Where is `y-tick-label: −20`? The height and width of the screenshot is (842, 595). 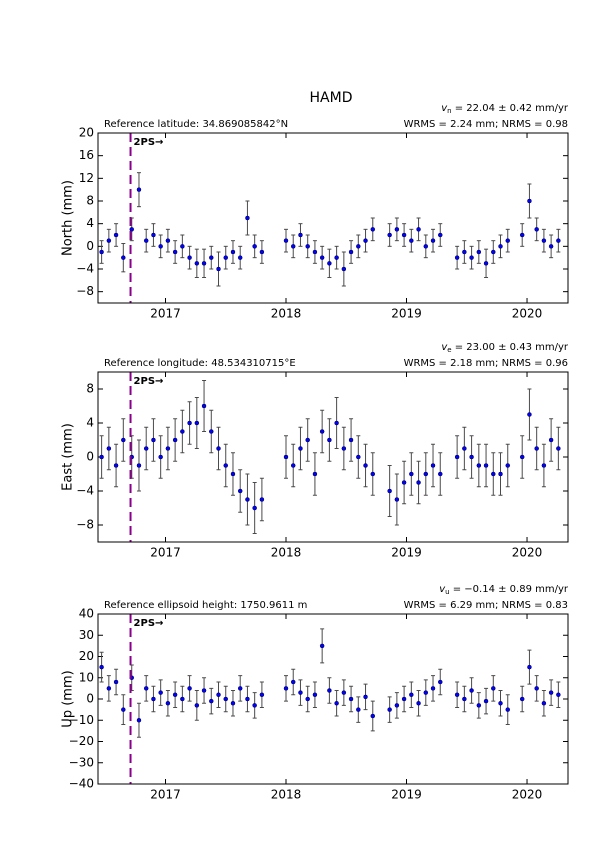 y-tick-label: −20 is located at coordinates (81, 741).